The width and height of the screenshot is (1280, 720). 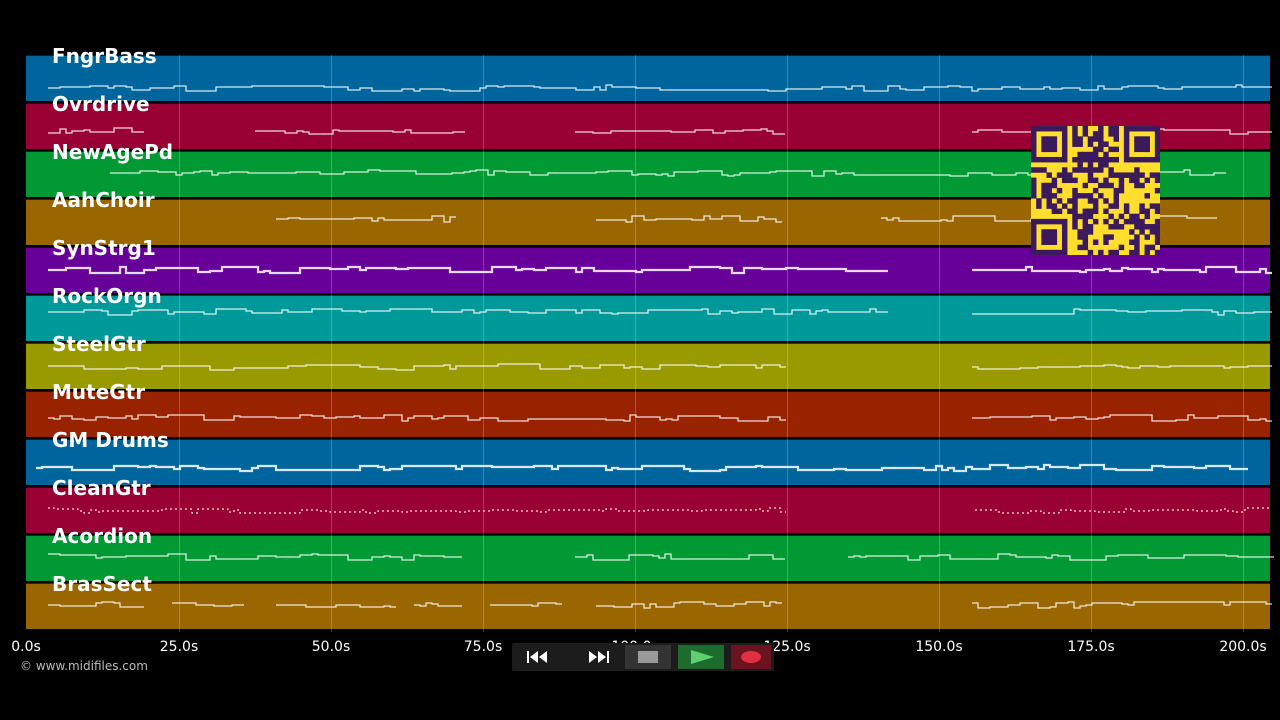 I want to click on timeline-tick-label: 175.0s, so click(x=1091, y=647).